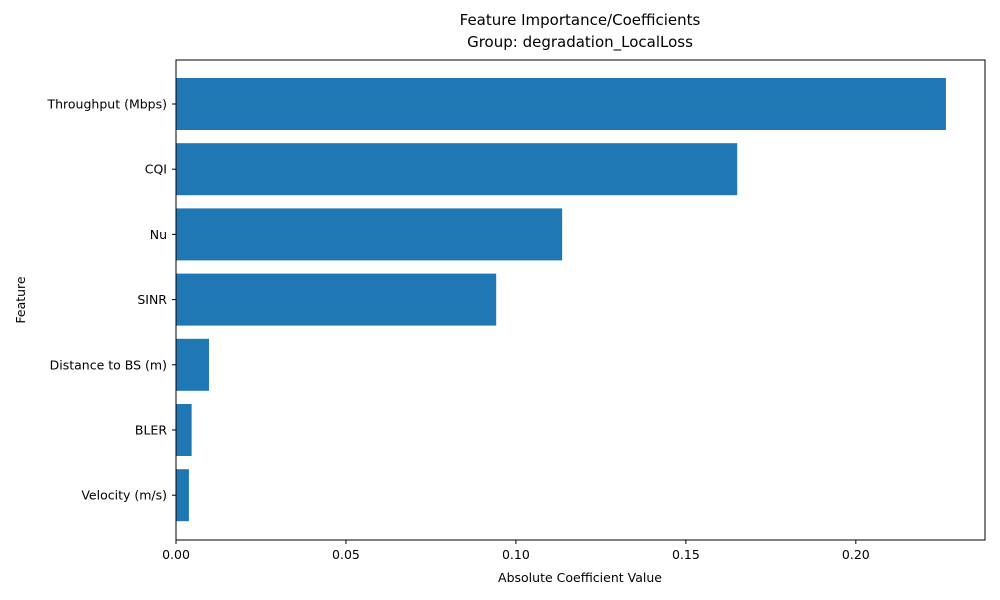  I want to click on y-tick-label: Distance to BS (m), so click(108, 364).